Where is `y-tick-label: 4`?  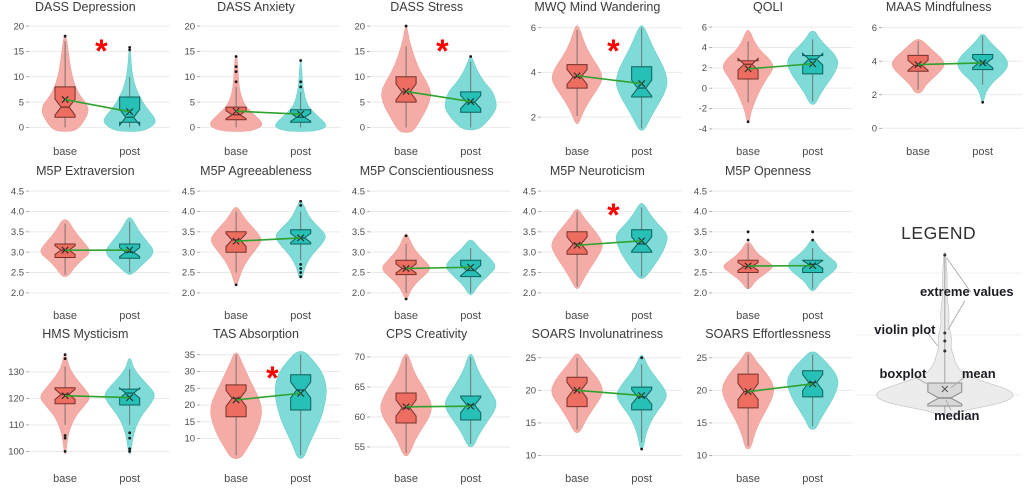
y-tick-label: 4 is located at coordinates (703, 48).